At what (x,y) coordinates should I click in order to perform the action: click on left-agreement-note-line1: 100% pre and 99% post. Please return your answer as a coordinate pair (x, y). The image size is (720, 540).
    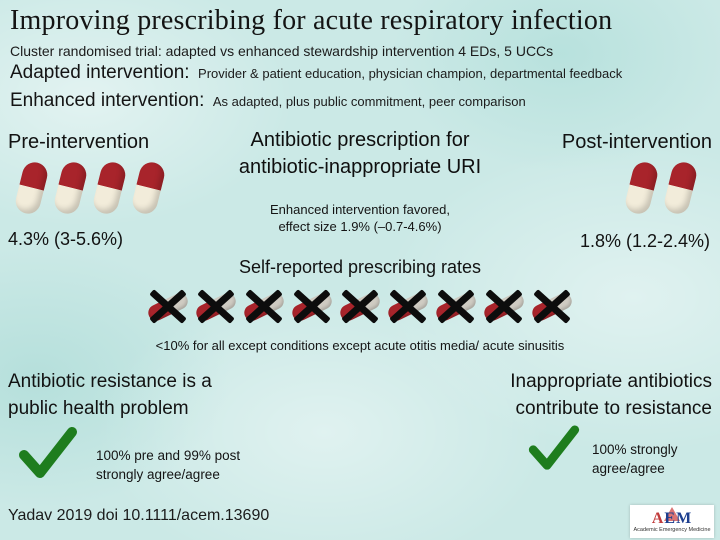
    Looking at the image, I should click on (168, 455).